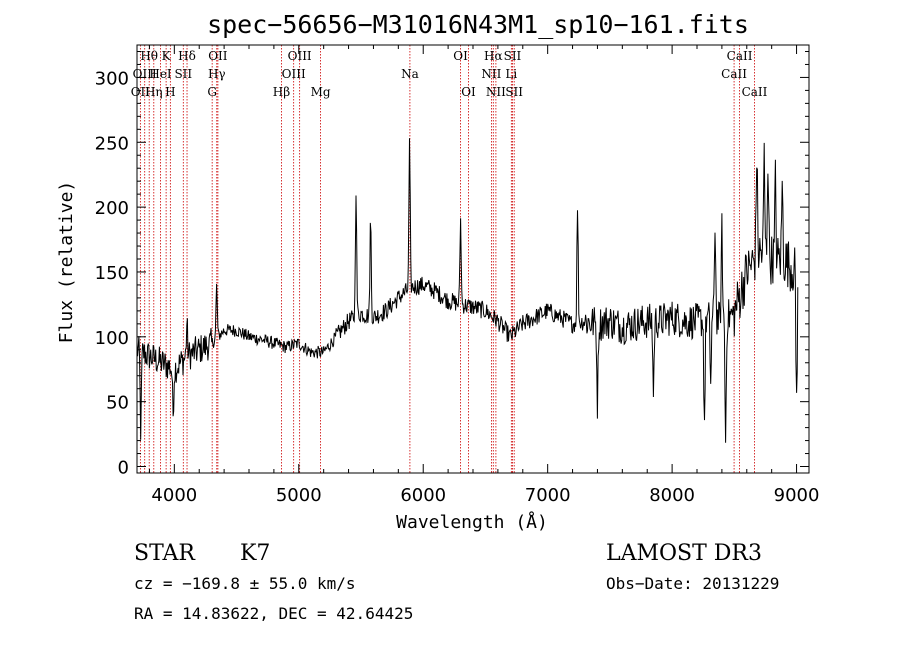 Image resolution: width=900 pixels, height=654 pixels. I want to click on spectral-line-label: HeI, so click(160, 74).